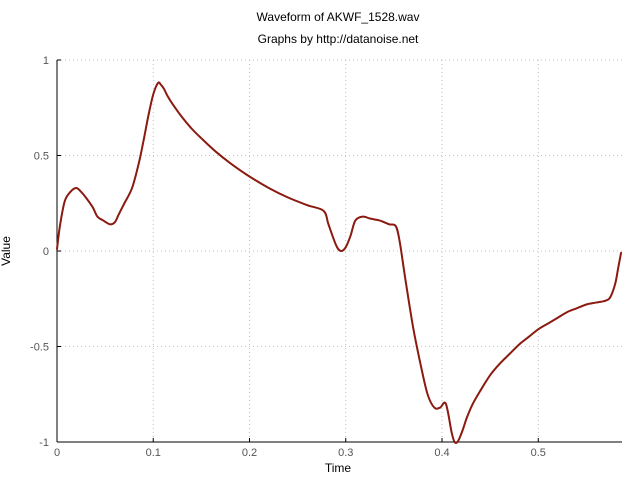 This screenshot has width=640, height=480. I want to click on x-tick-label-0: 0, so click(57, 453).